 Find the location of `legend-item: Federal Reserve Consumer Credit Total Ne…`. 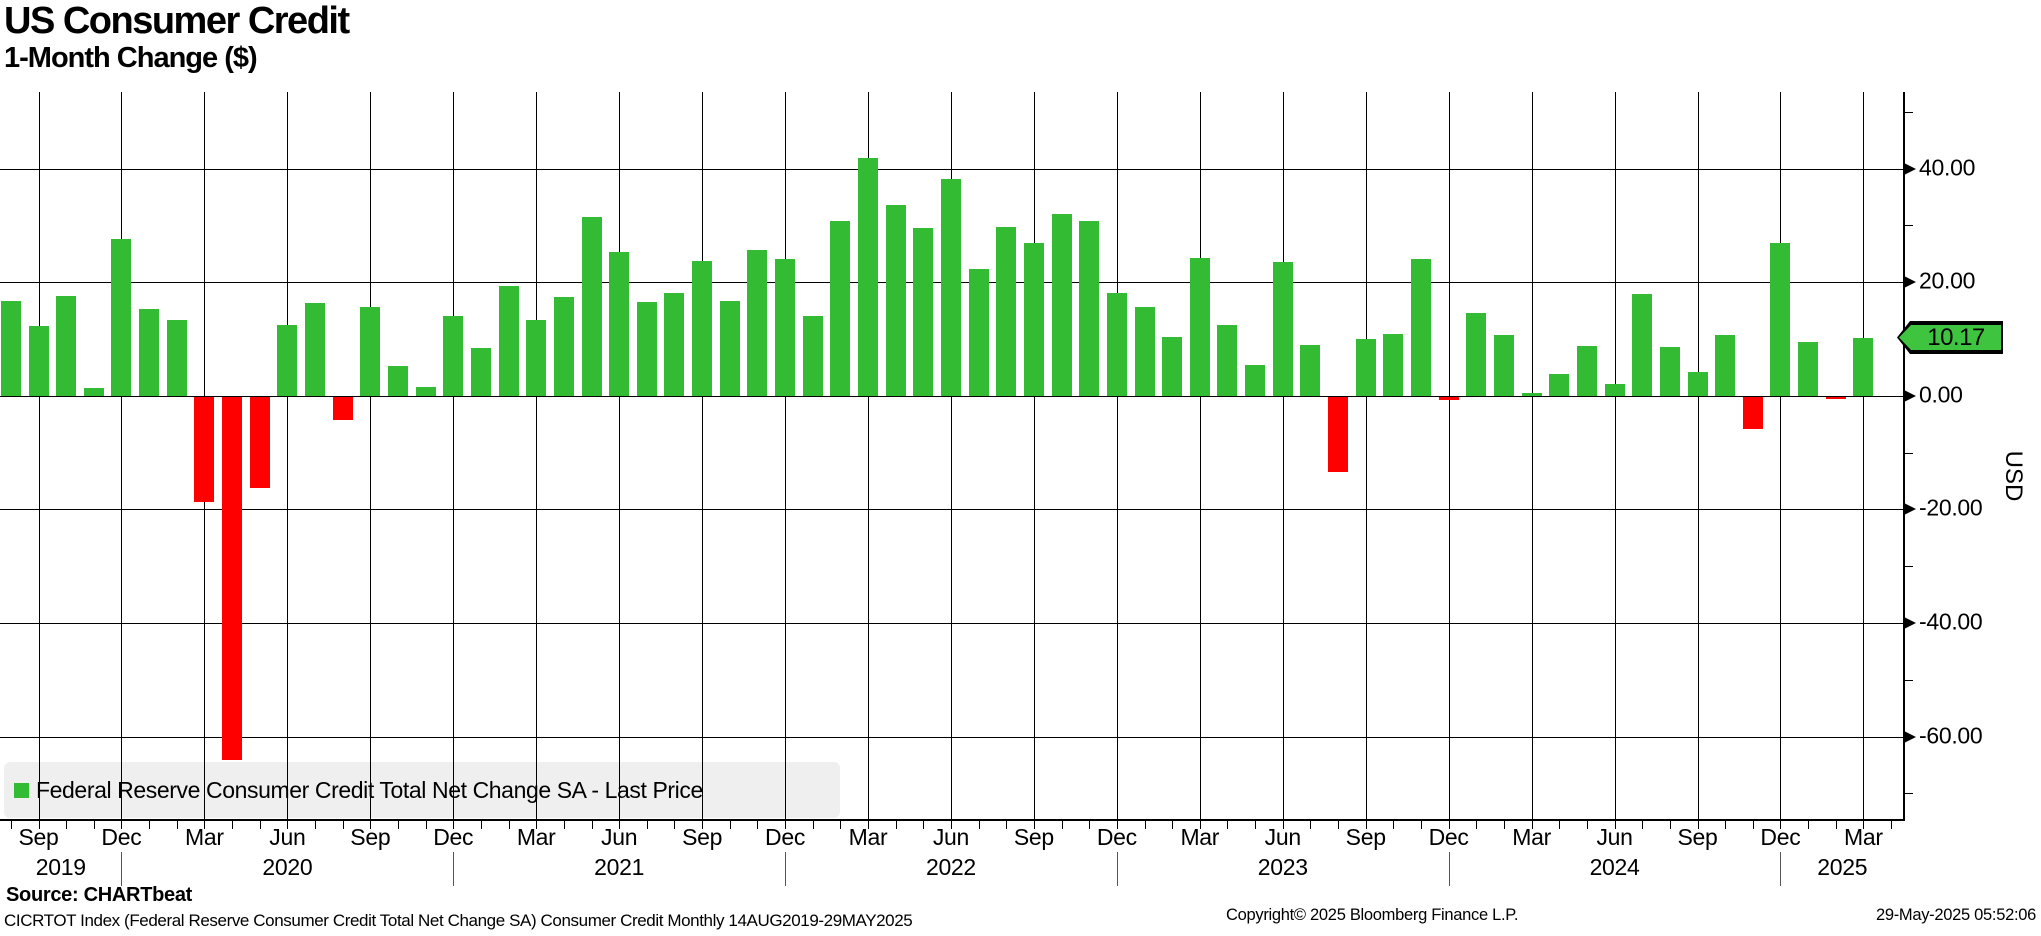

legend-item: Federal Reserve Consumer Credit Total Ne… is located at coordinates (358, 790).